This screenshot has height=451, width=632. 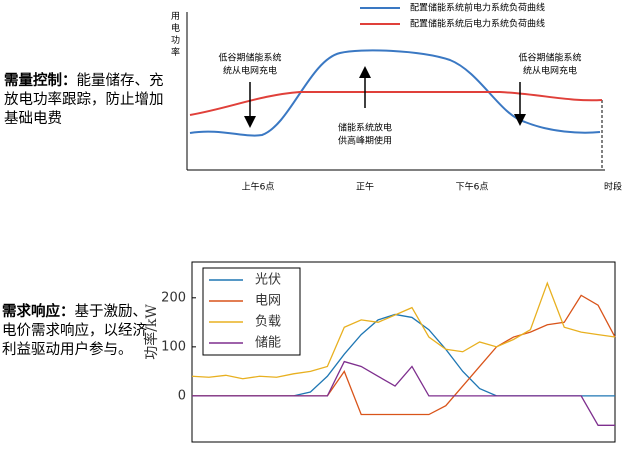 I want to click on annotation: 储能系统放电, so click(x=365, y=128).